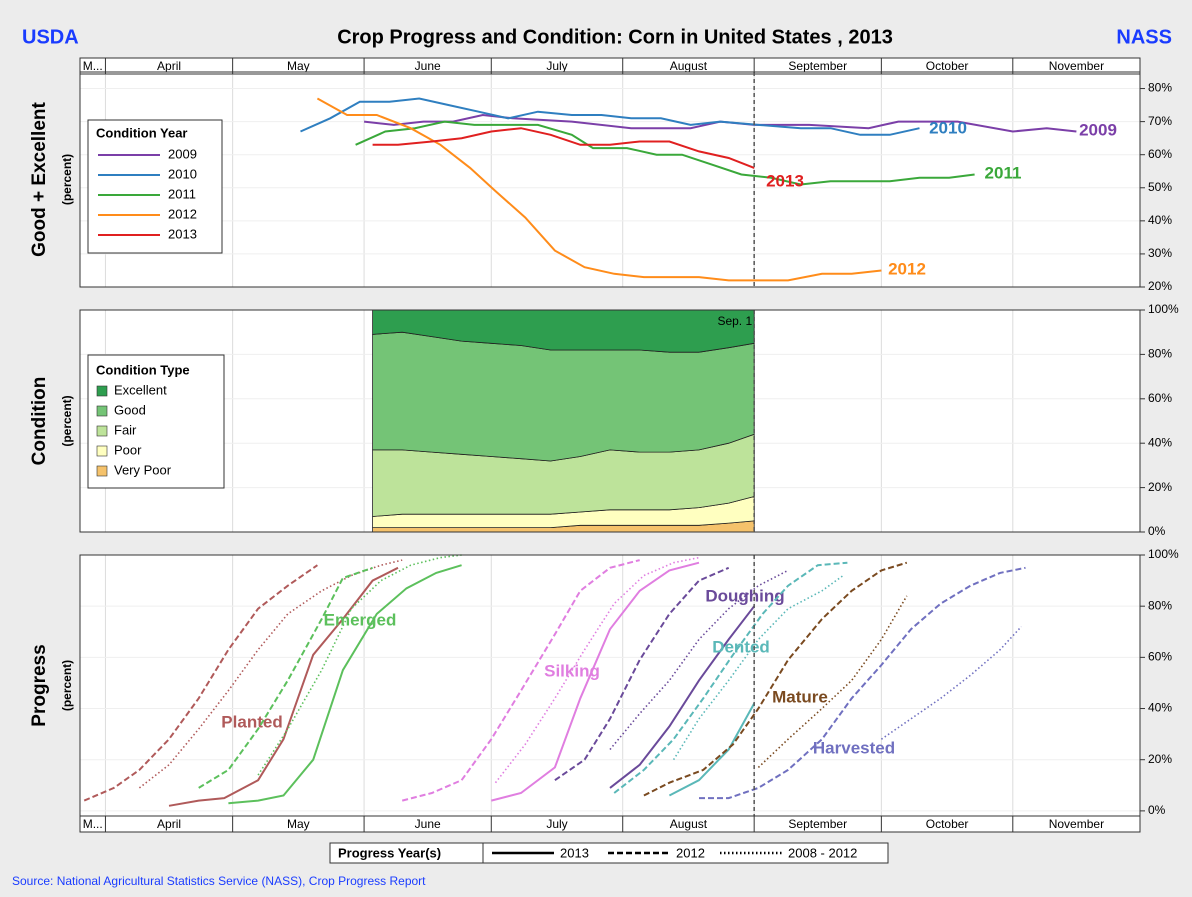  I want to click on stage-label: Mature, so click(800, 696).